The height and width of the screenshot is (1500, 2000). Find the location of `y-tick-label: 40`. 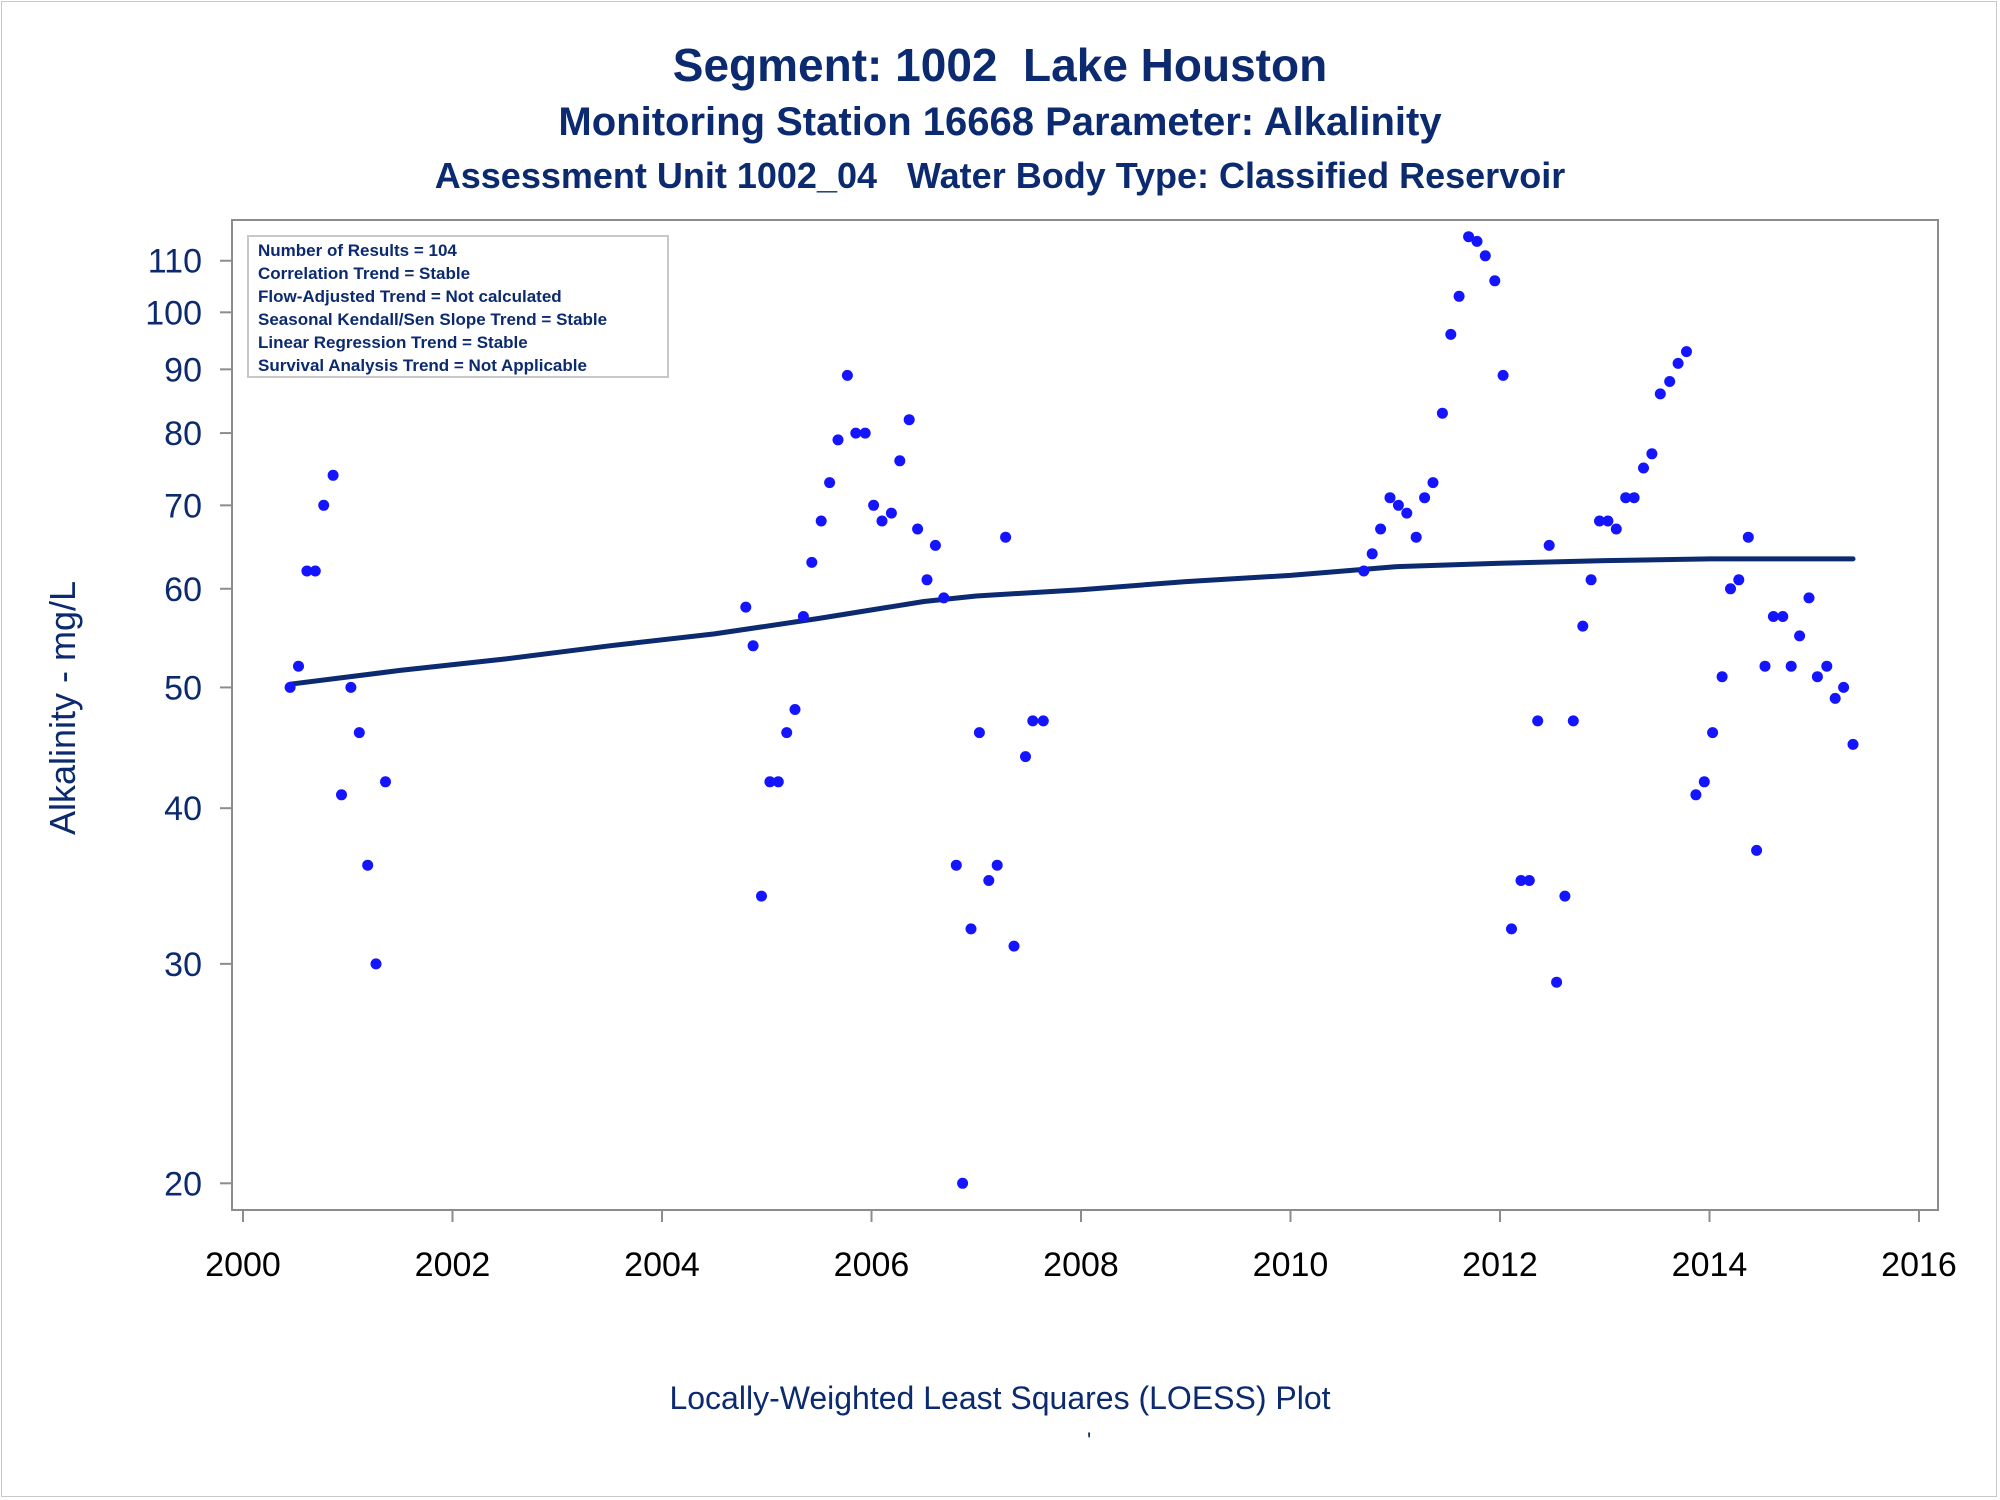

y-tick-label: 40 is located at coordinates (183, 809).